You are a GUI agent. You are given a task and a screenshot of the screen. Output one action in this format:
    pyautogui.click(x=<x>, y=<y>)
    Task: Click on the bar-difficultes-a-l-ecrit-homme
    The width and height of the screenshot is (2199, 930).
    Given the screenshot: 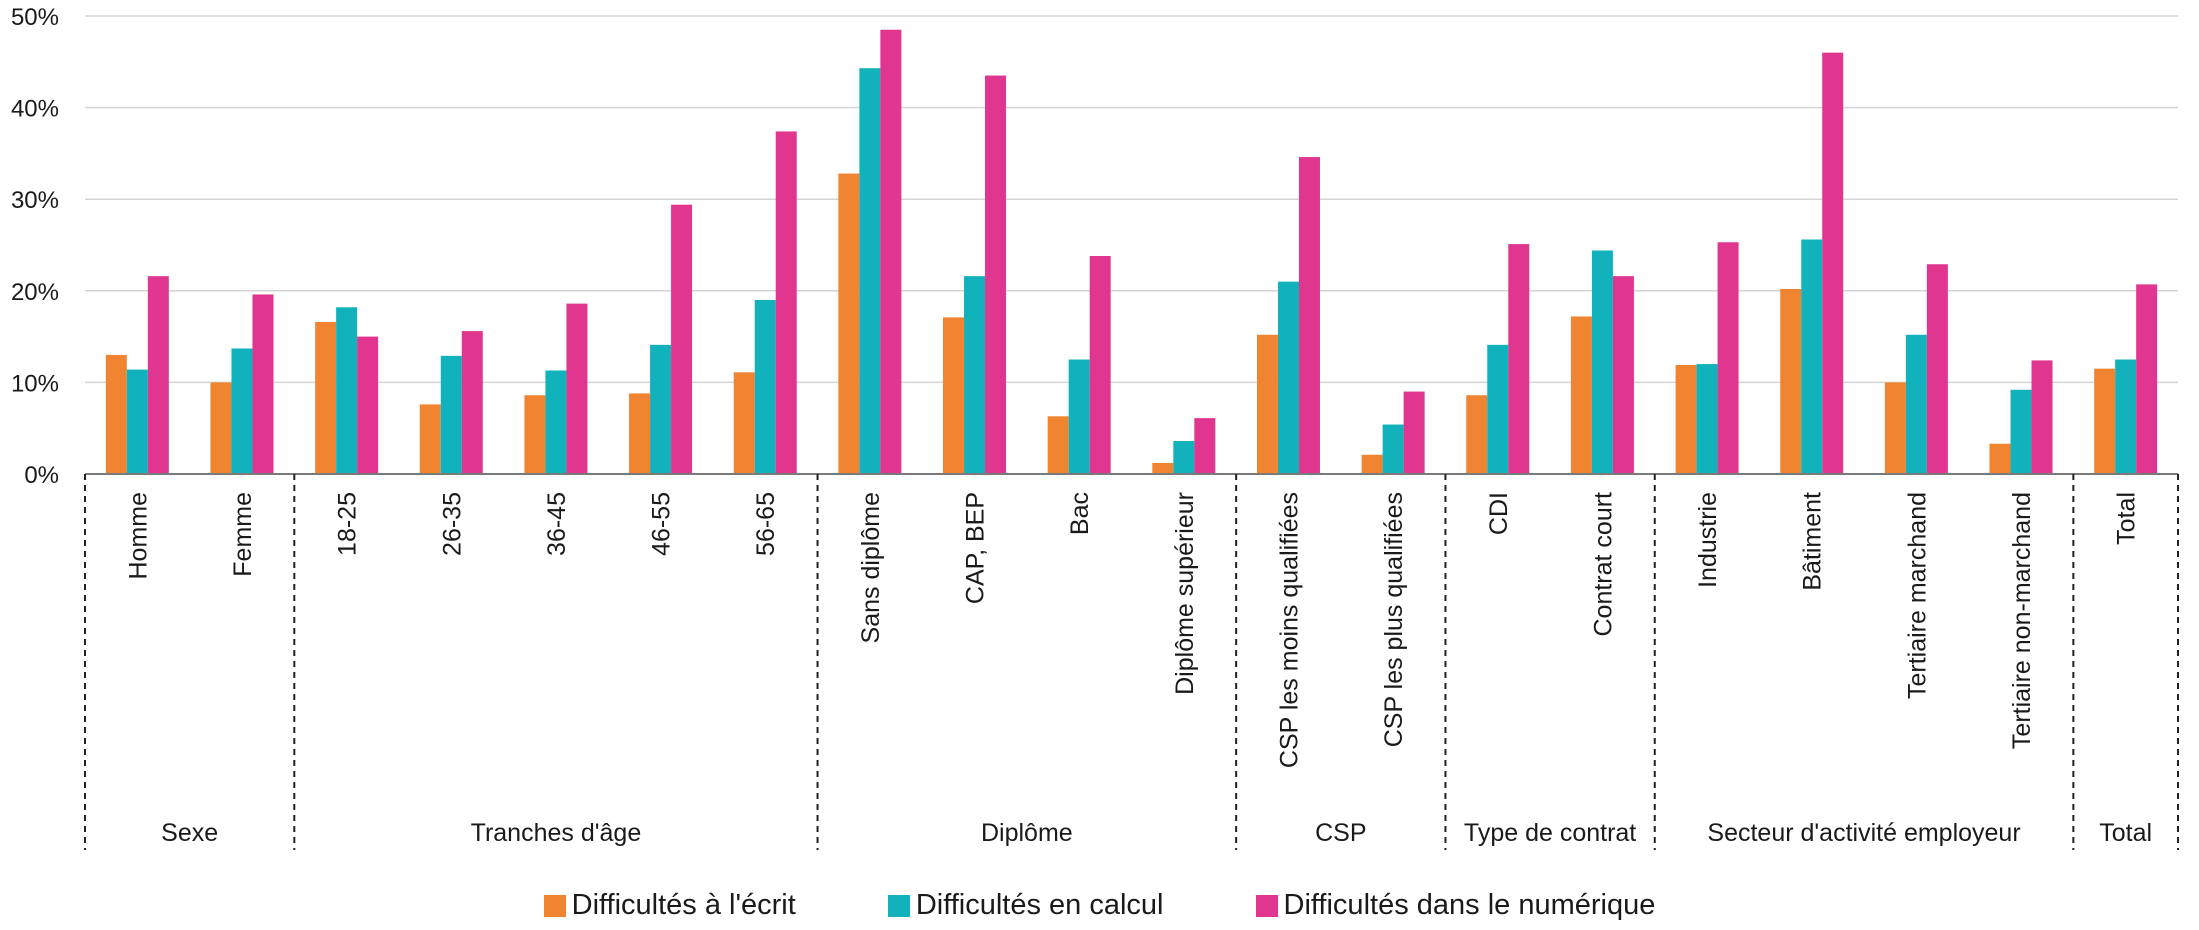 What is the action you would take?
    pyautogui.click(x=116, y=414)
    